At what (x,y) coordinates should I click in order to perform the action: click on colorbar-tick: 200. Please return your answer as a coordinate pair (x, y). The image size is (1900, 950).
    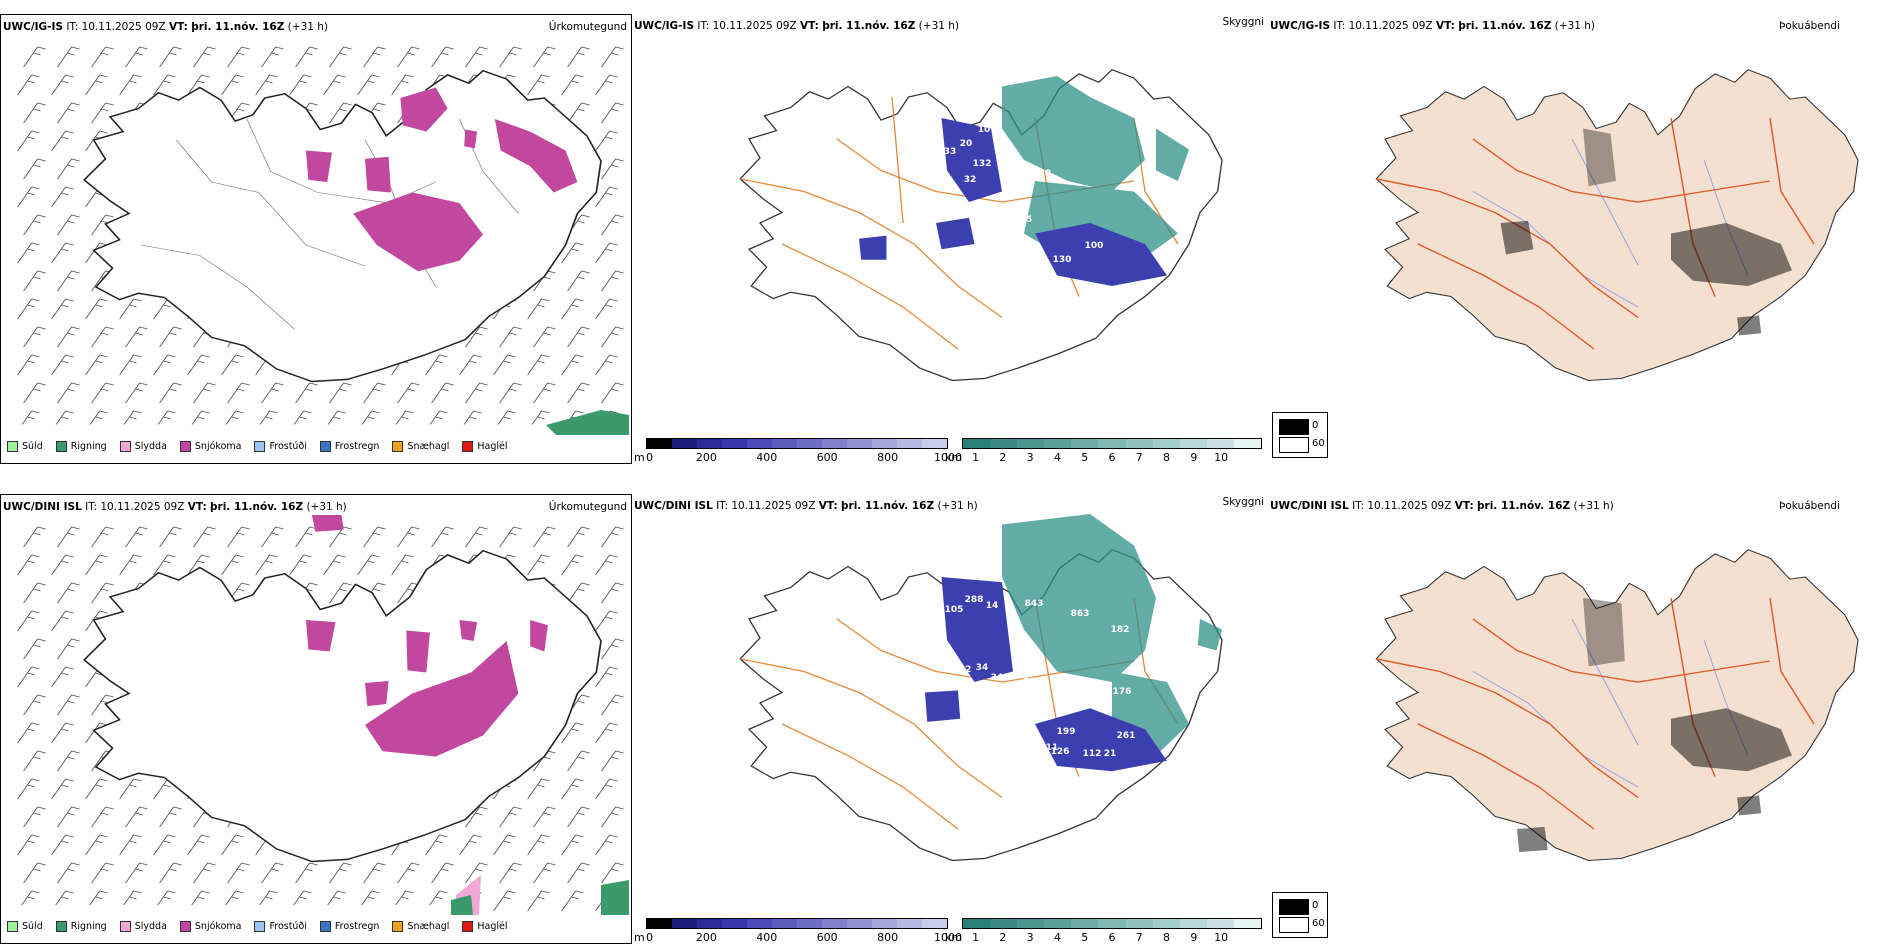
    Looking at the image, I should click on (706, 457).